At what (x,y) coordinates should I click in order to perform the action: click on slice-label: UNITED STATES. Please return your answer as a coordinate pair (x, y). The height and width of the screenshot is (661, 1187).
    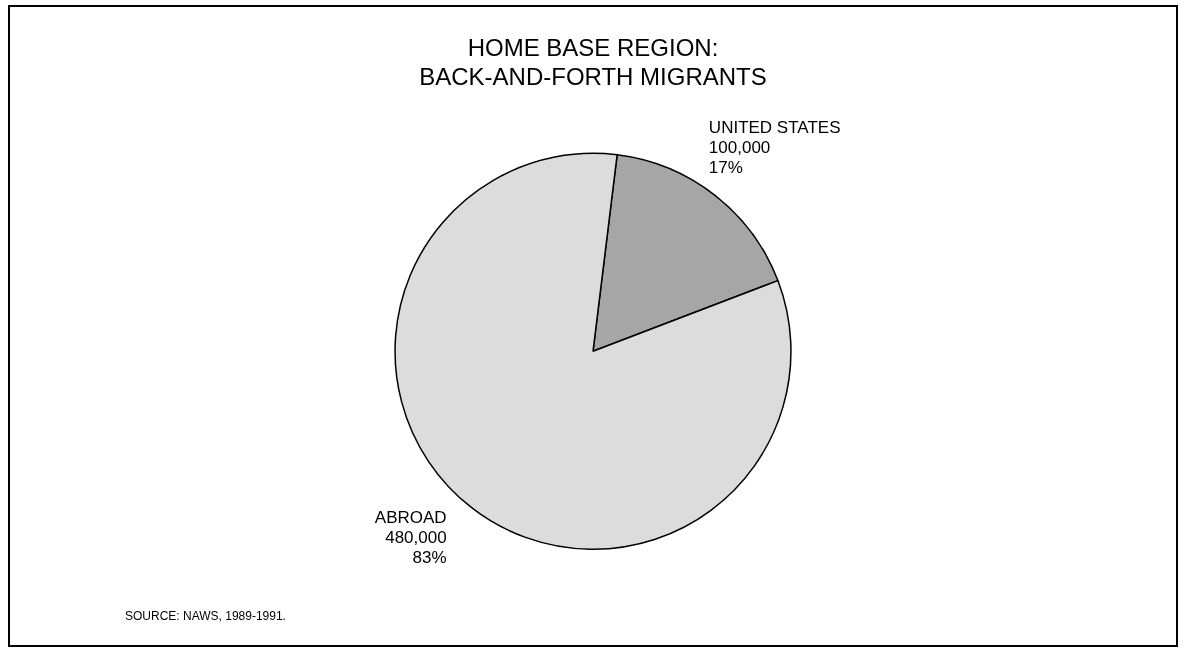
    Looking at the image, I should click on (774, 128).